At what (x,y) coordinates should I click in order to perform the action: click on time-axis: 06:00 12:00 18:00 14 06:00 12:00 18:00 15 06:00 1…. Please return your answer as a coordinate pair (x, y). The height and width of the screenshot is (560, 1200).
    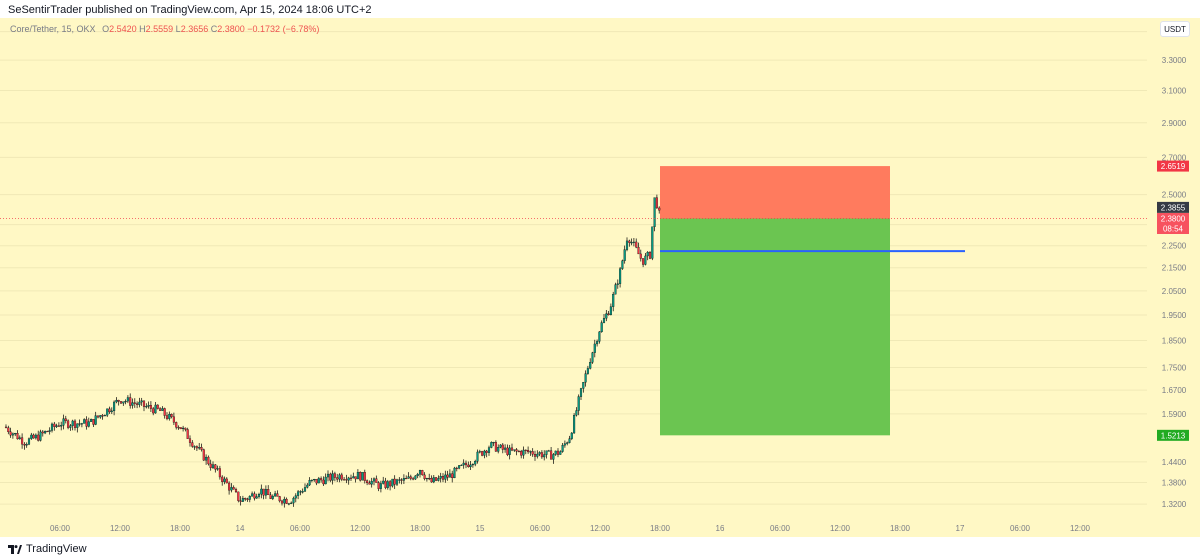
    Looking at the image, I should click on (573, 528).